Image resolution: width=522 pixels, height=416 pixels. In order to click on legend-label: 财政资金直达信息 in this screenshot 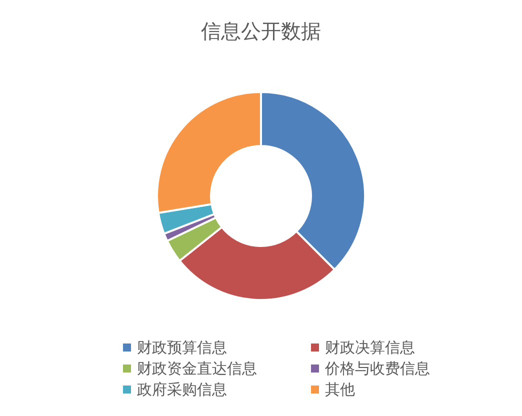, I will do `click(197, 369)`.